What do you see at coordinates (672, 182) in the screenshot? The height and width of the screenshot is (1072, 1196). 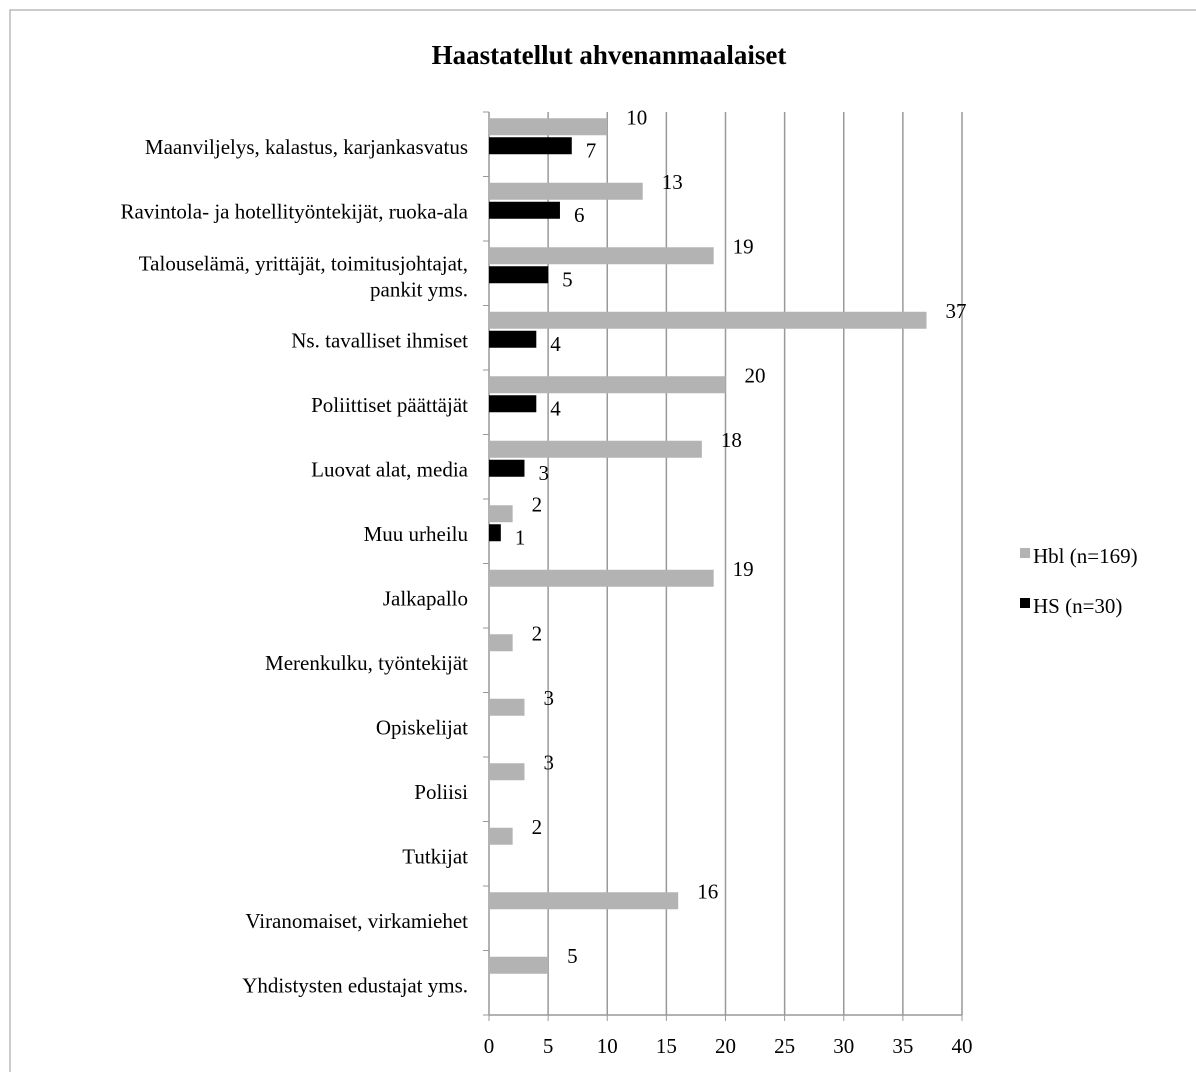 I see `data-label: 13` at bounding box center [672, 182].